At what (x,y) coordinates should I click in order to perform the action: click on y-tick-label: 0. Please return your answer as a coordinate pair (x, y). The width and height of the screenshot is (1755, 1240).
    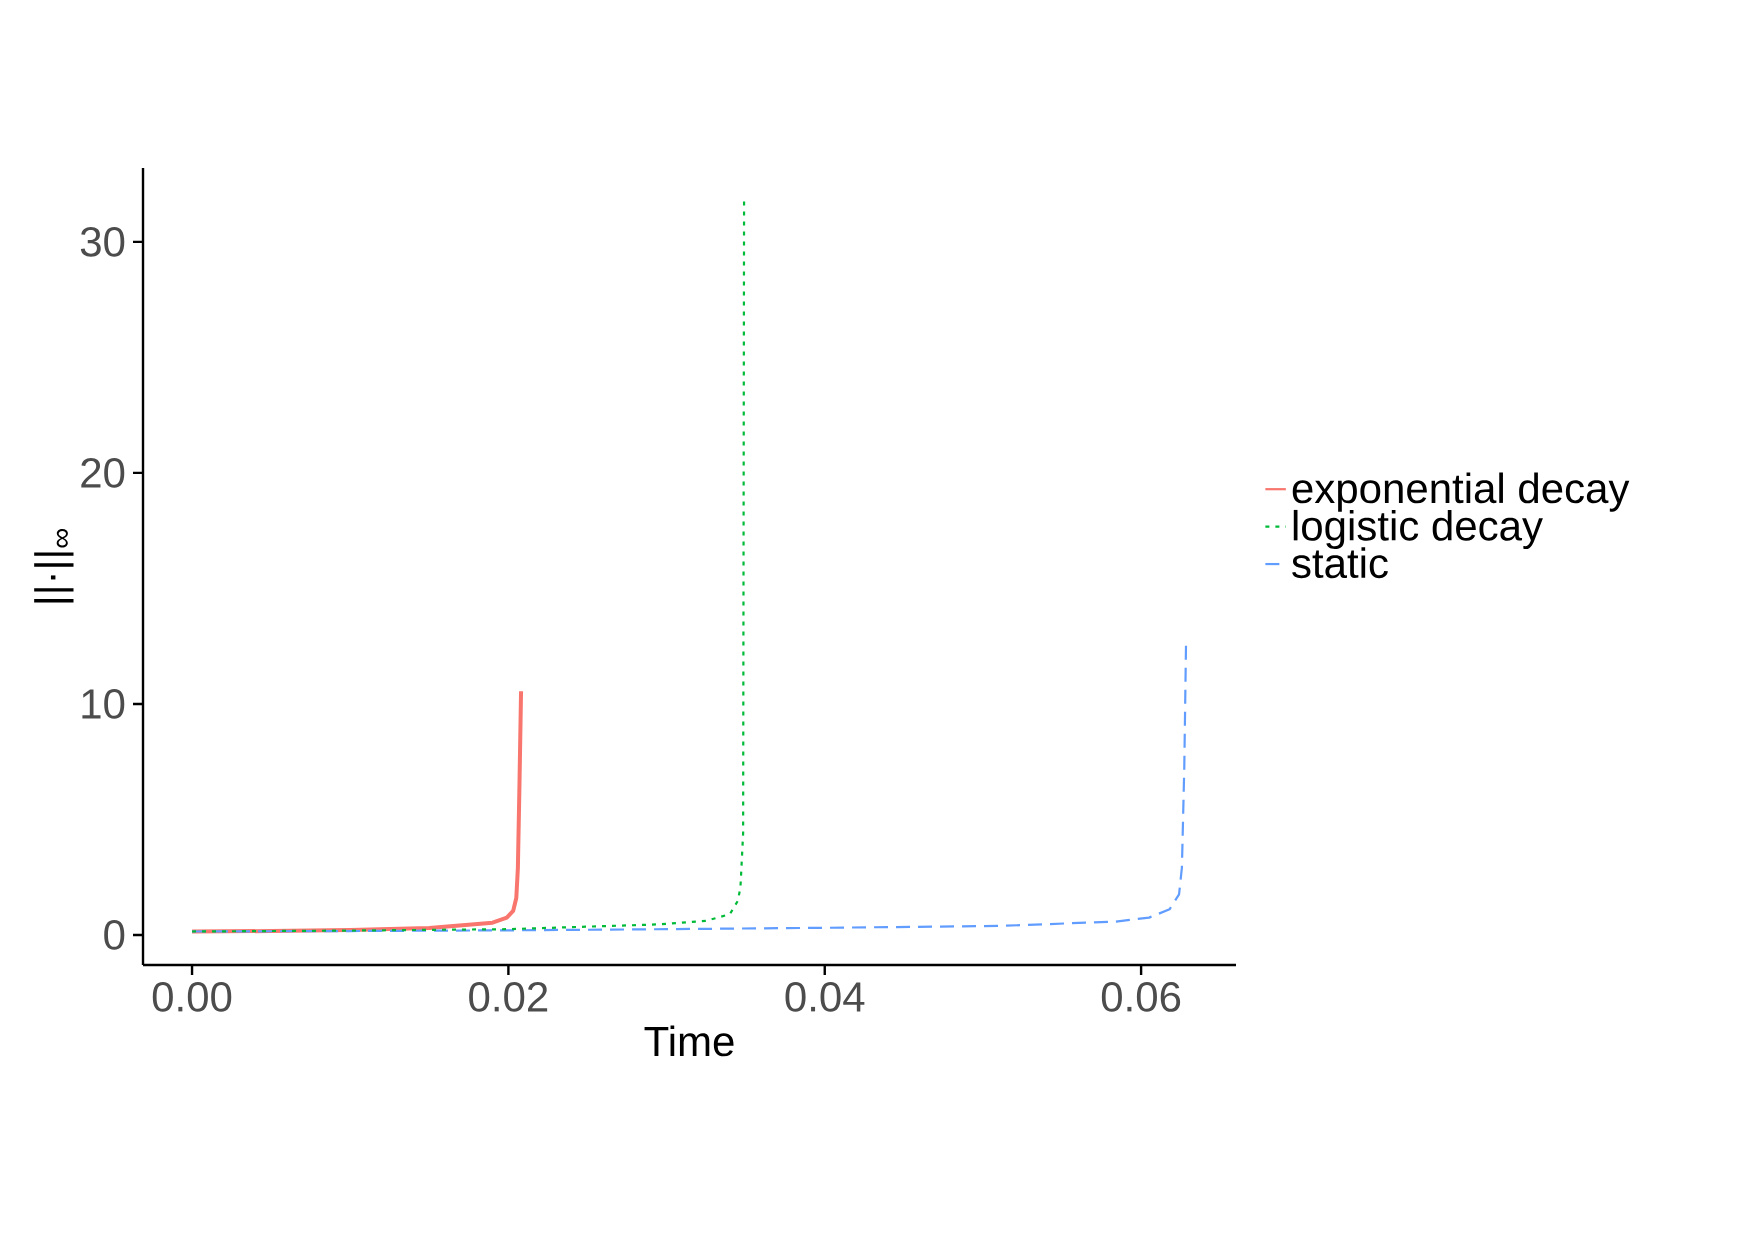
    Looking at the image, I should click on (114, 935).